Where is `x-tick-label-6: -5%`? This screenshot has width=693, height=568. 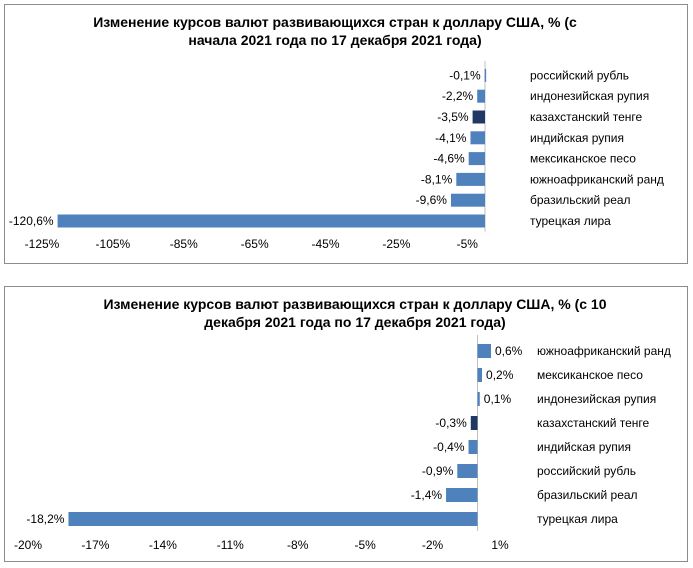 x-tick-label-6: -5% is located at coordinates (365, 545).